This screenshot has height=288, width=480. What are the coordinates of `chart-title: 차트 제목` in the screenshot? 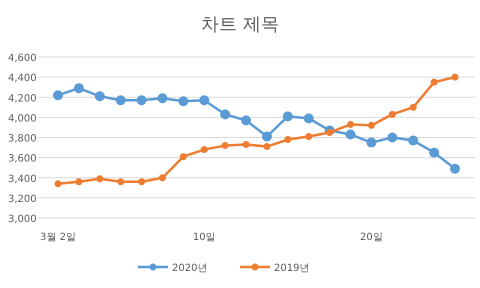 It's located at (240, 24).